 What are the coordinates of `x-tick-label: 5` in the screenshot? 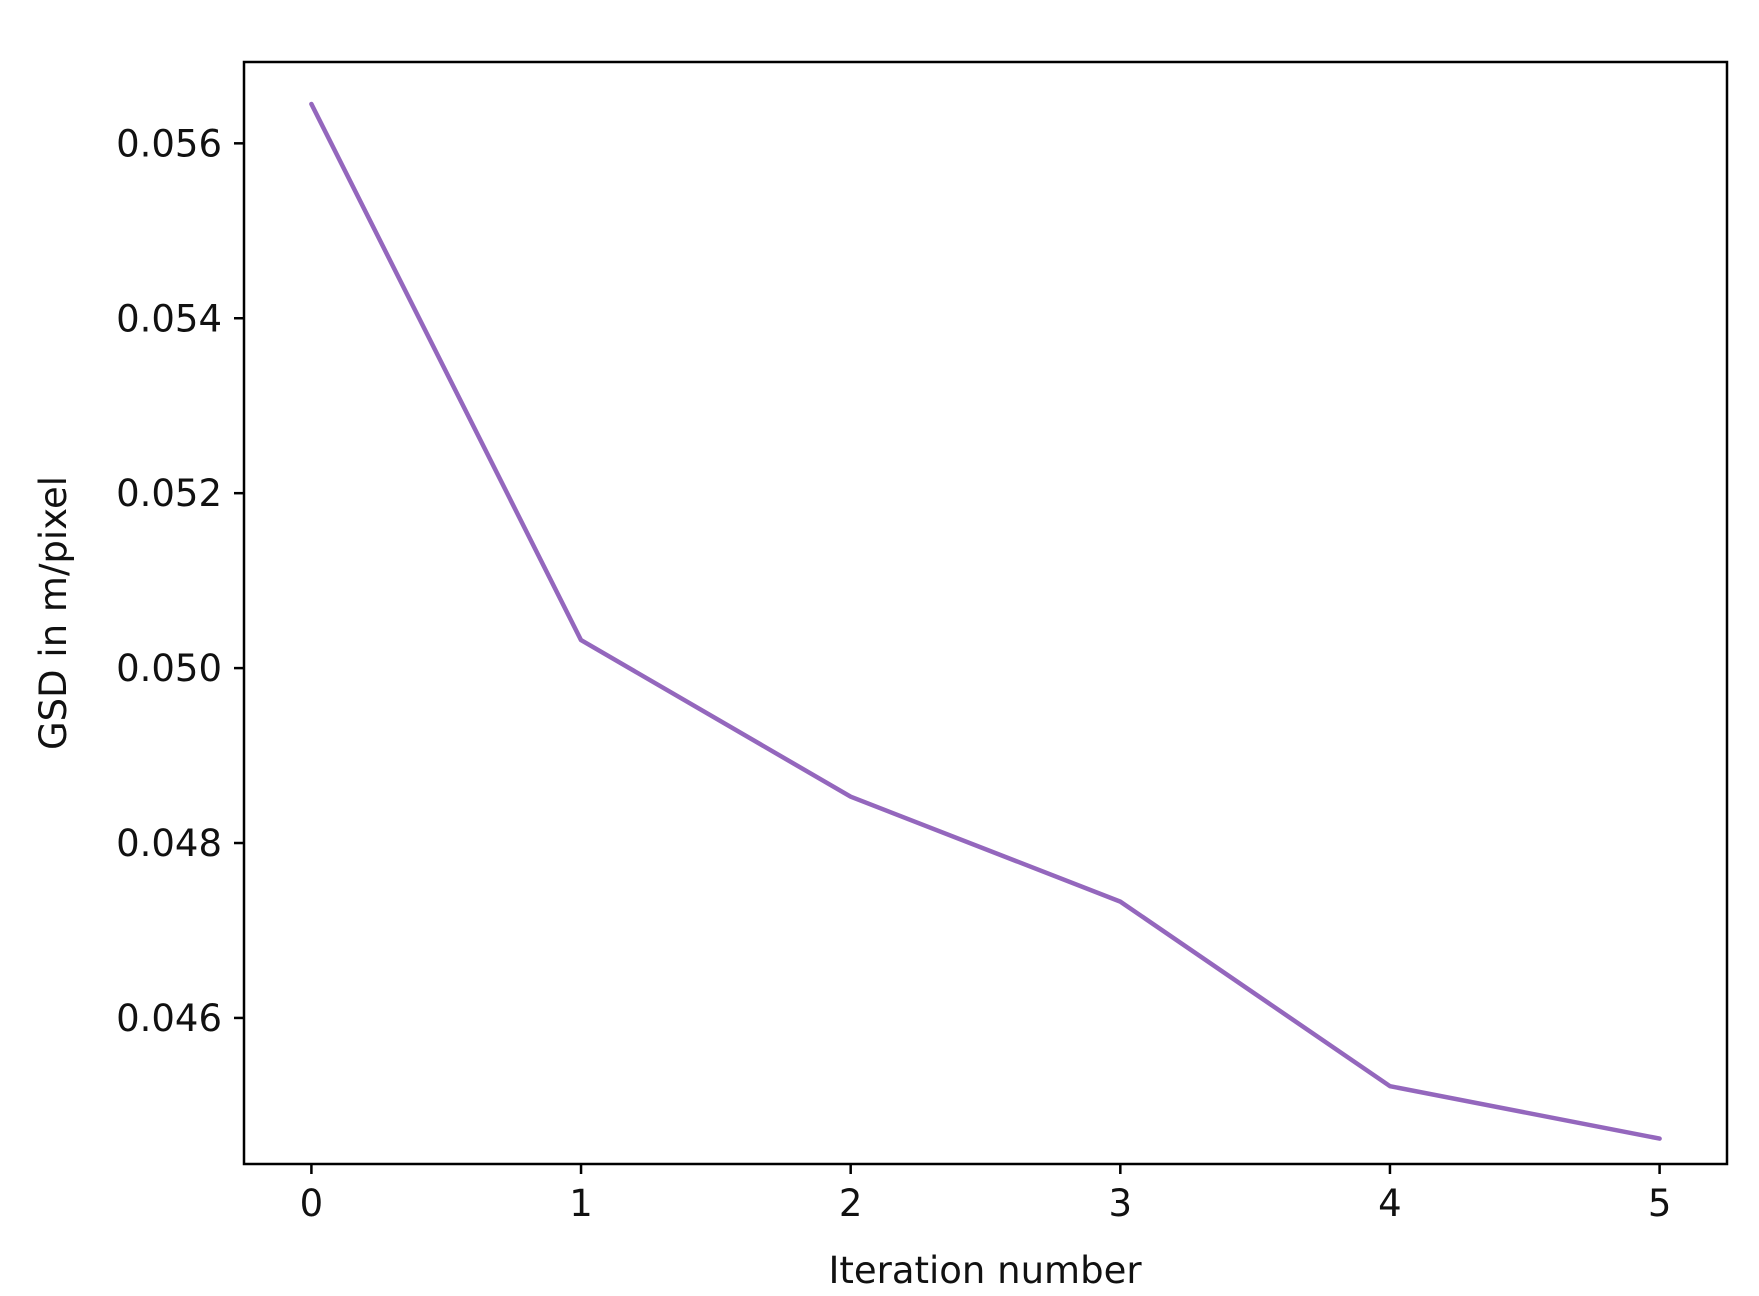 It's located at (1660, 1203).